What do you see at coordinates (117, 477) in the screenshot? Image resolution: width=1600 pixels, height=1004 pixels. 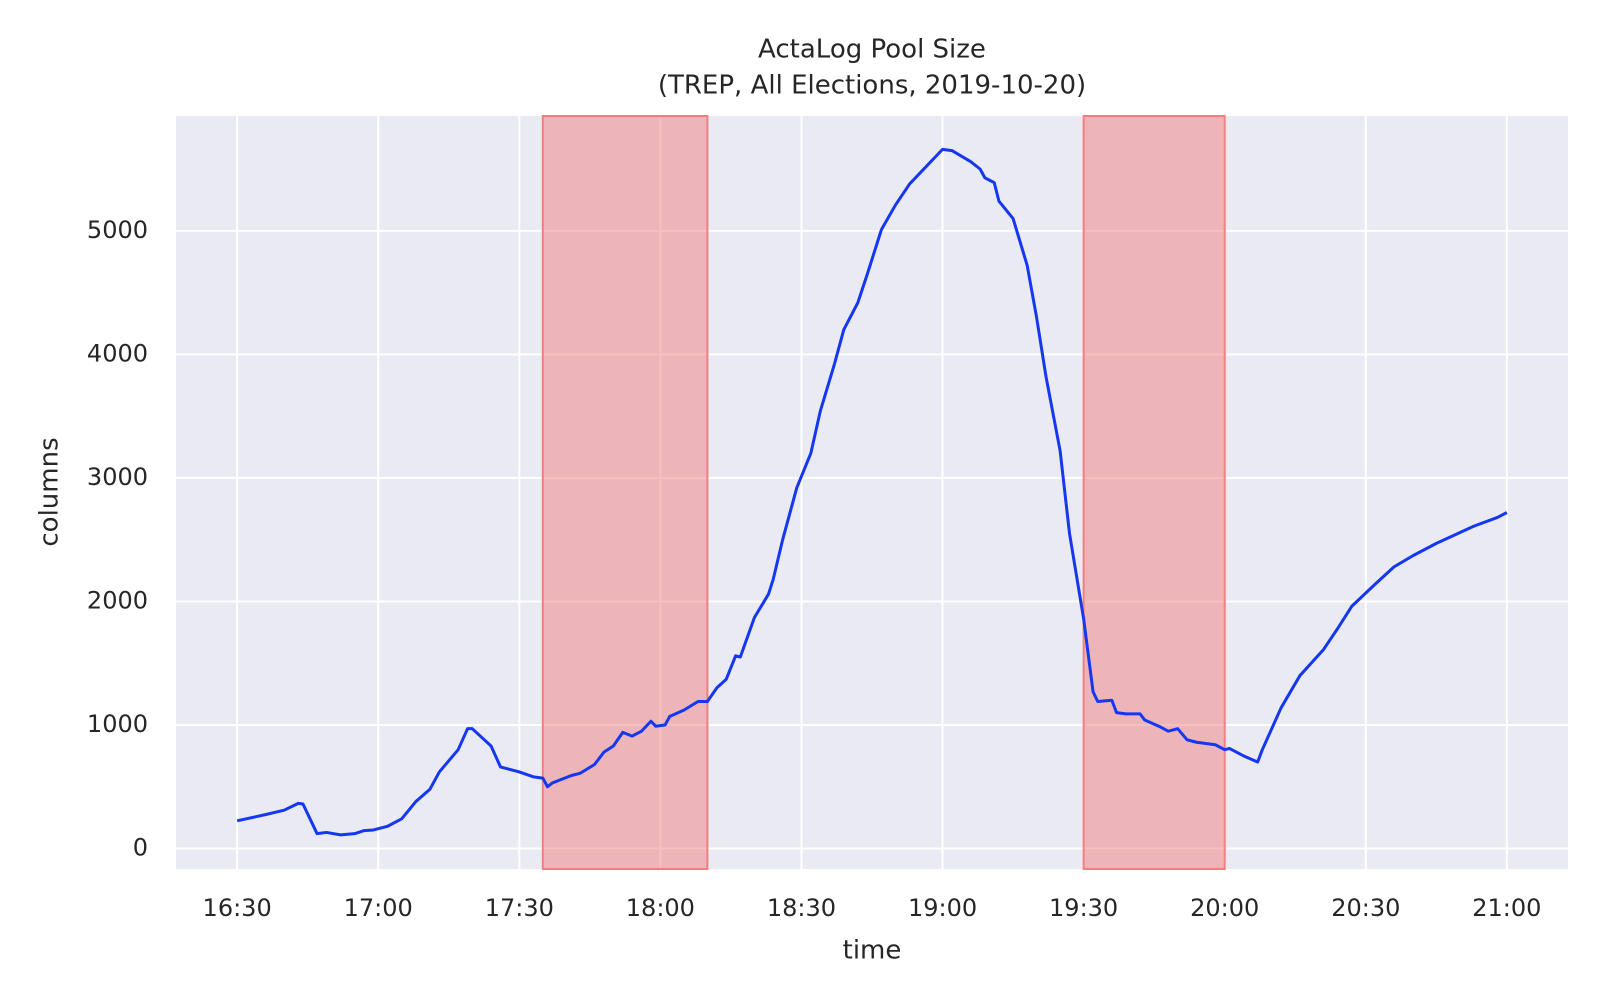 I see `y-tick-label: 3000` at bounding box center [117, 477].